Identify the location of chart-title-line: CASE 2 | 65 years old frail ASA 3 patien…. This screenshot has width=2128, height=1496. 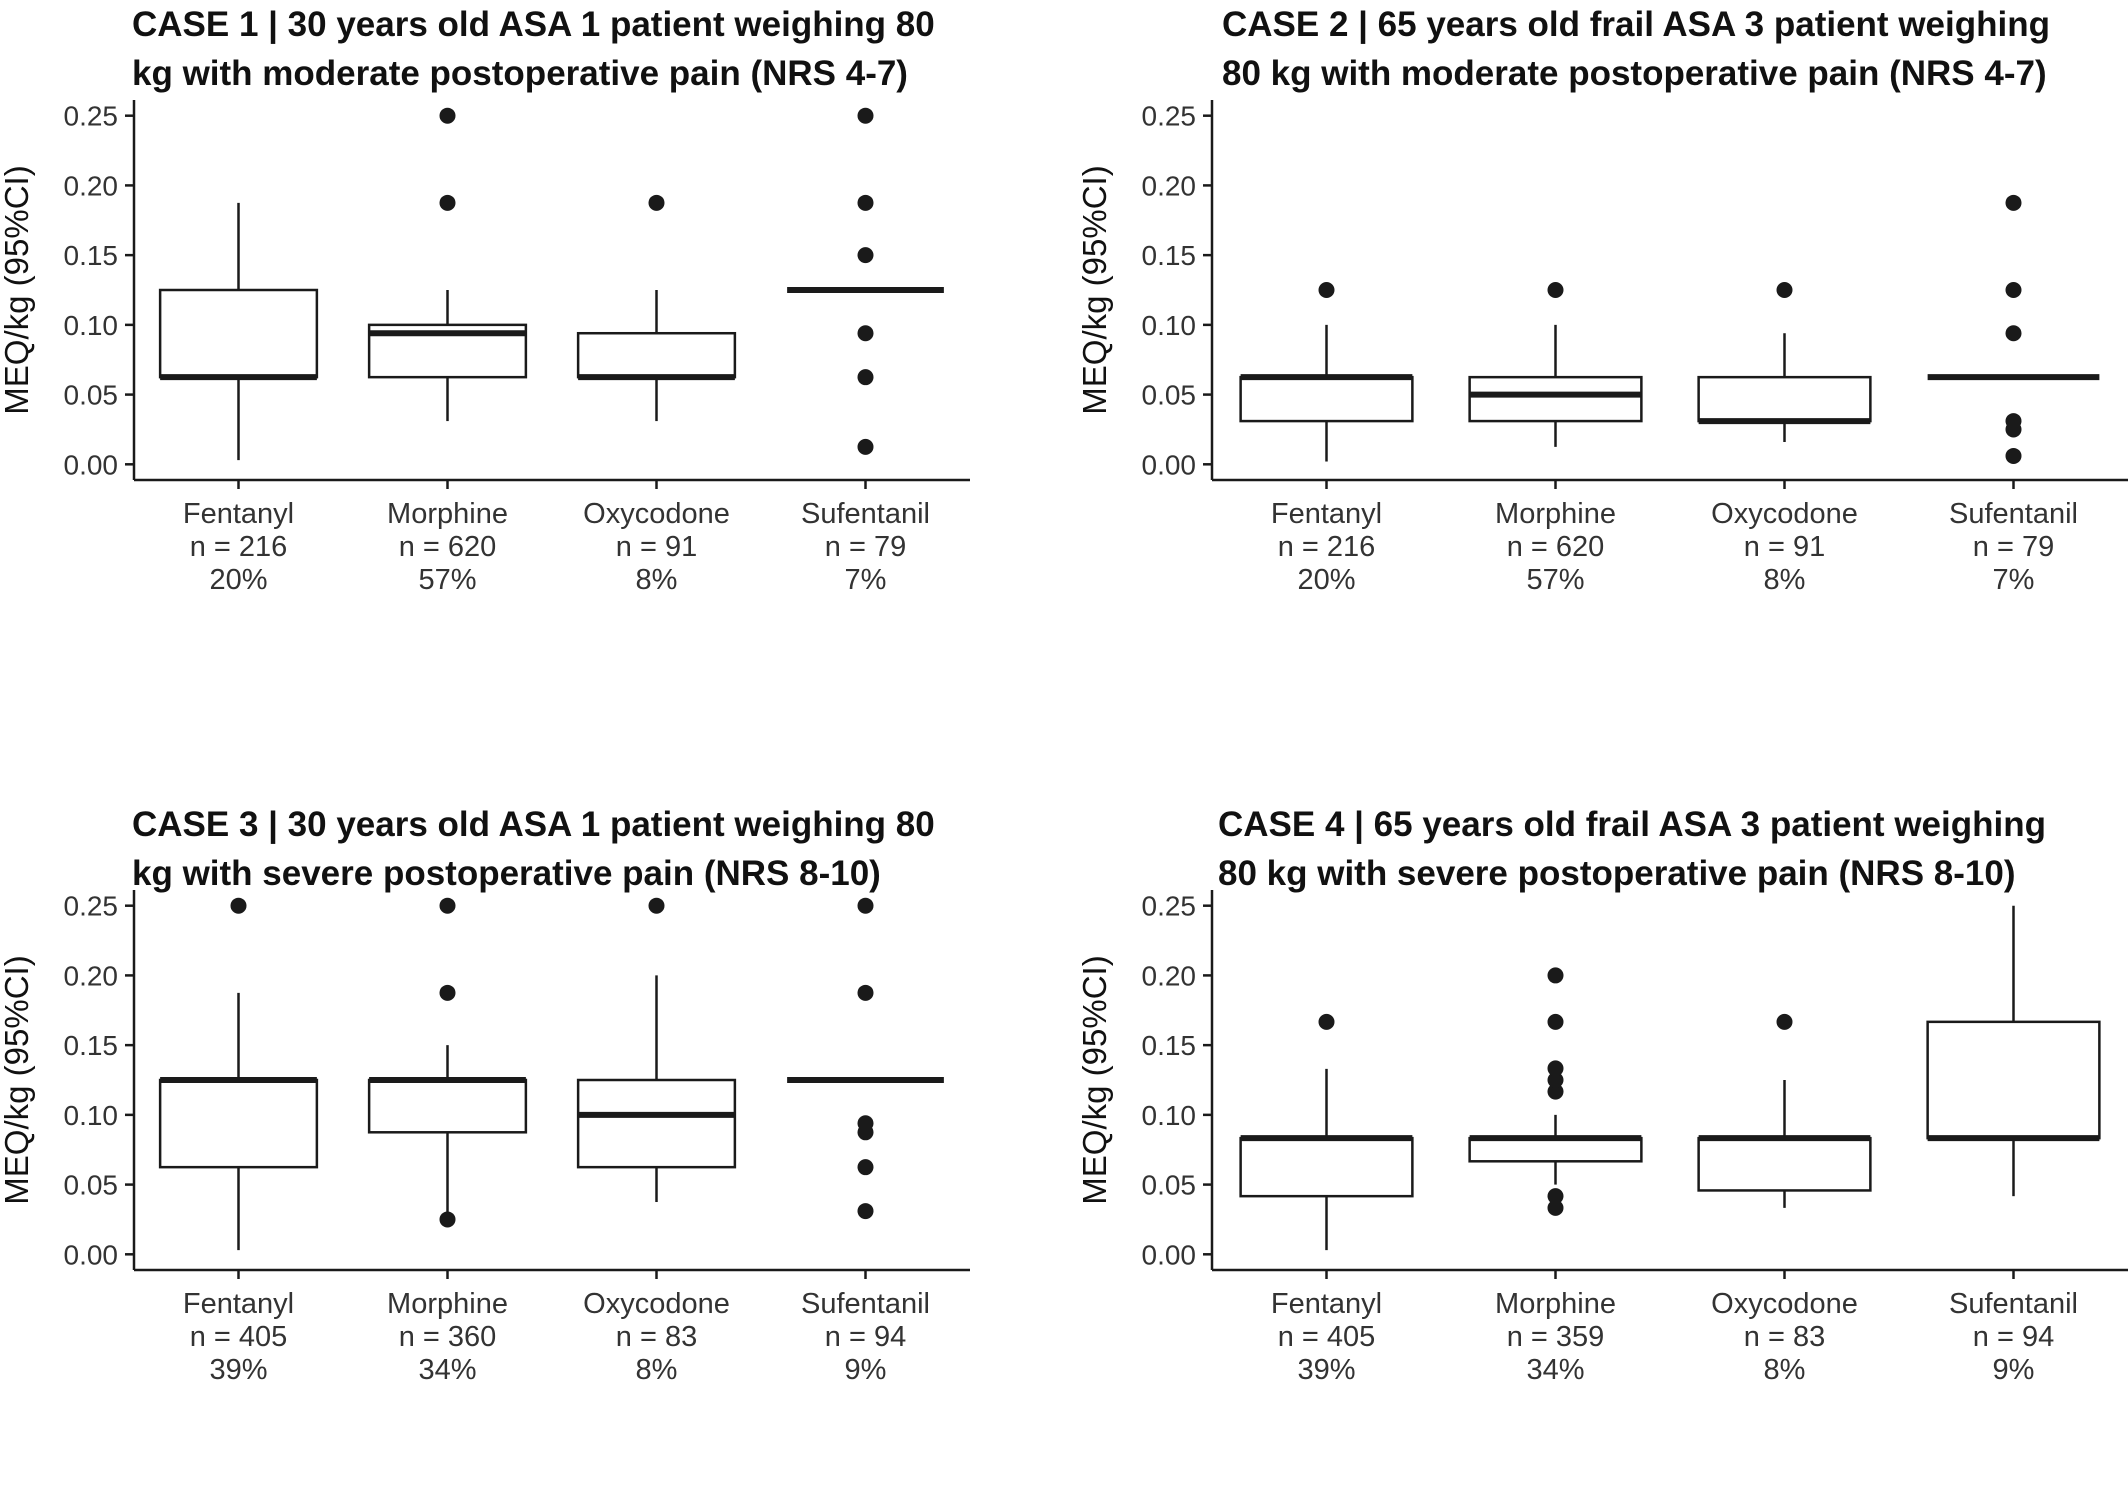
(1636, 24).